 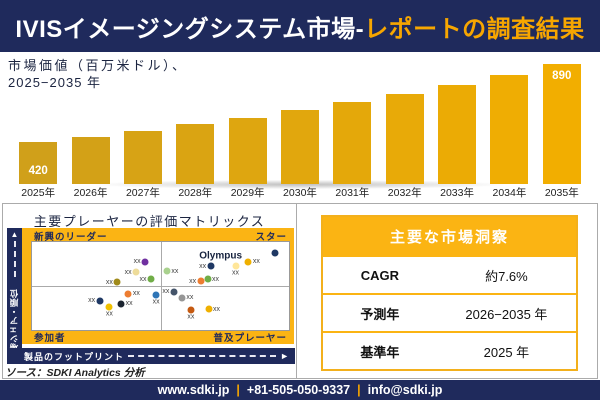 What do you see at coordinates (449, 312) in the screenshot?
I see `insight-row: 予測年 2026−2035 年` at bounding box center [449, 312].